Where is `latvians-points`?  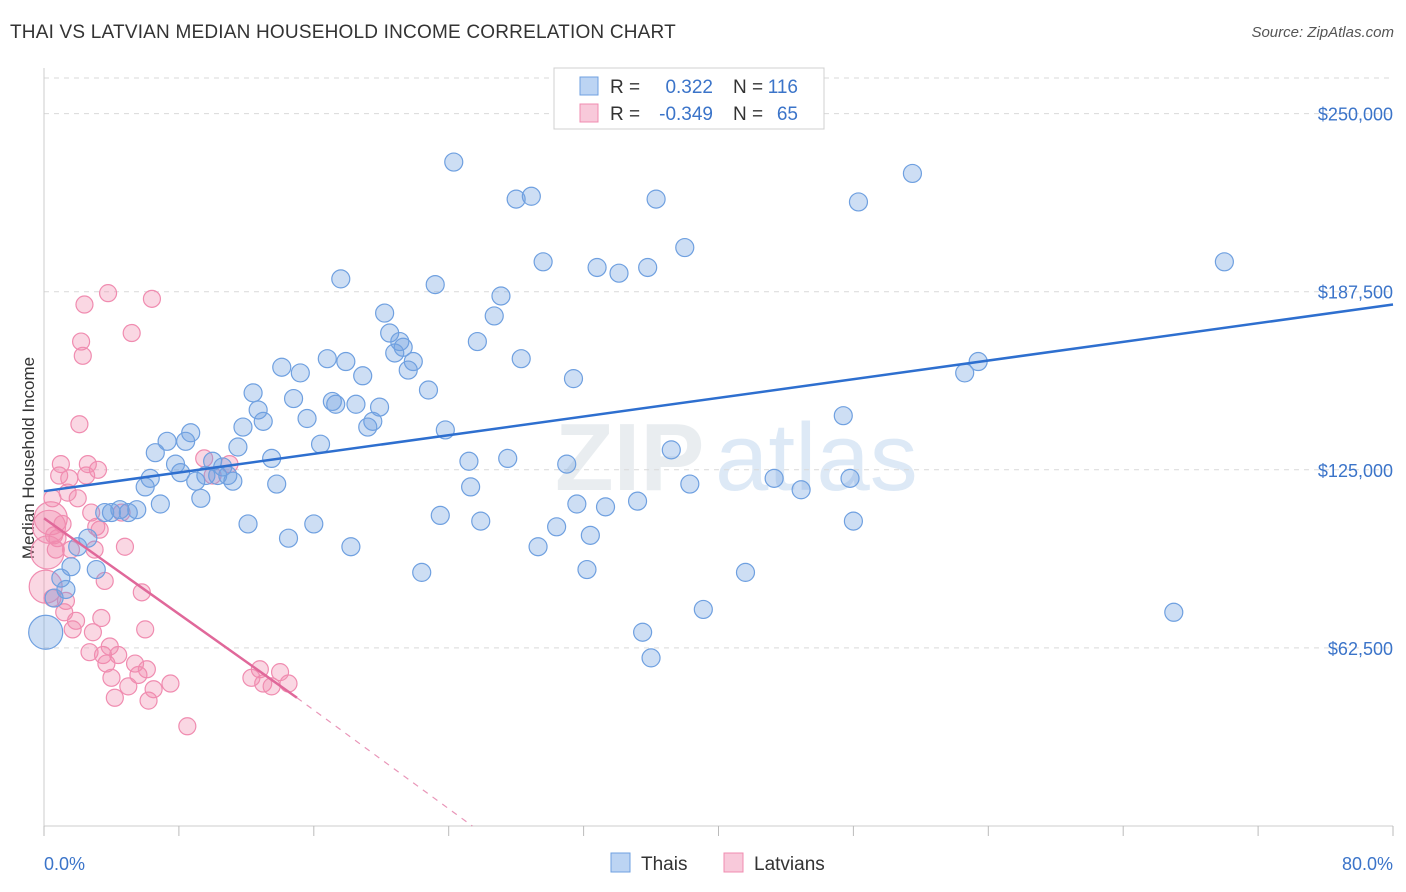
latvians-points is located at coordinates (163, 510).